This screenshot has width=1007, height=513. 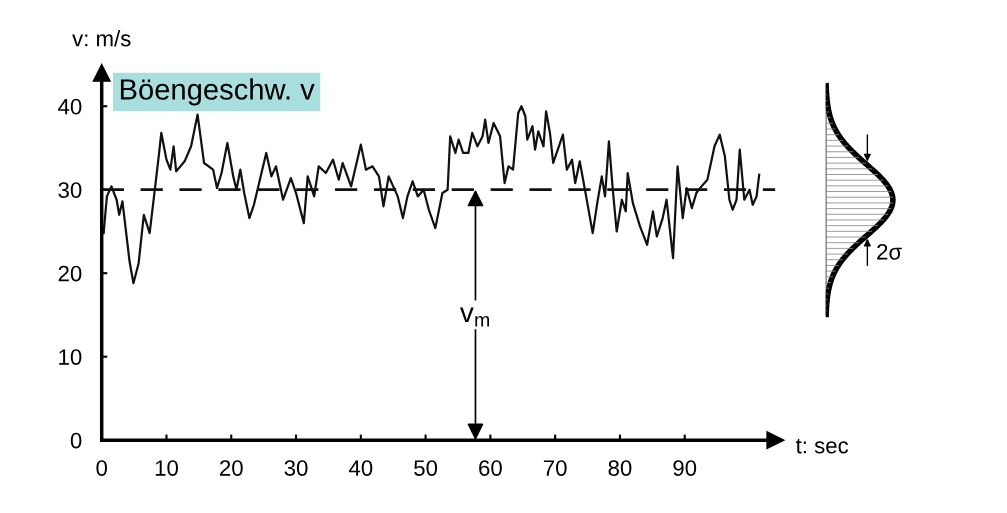 I want to click on annotation: Böengeschw. v, so click(x=217, y=92).